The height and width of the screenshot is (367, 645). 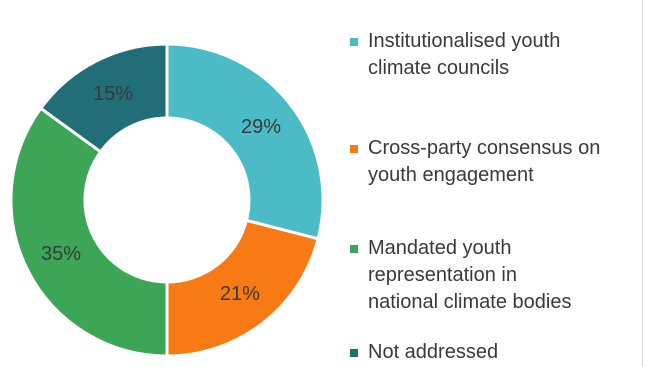 I want to click on slice-percent-label: 35%, so click(x=61, y=254).